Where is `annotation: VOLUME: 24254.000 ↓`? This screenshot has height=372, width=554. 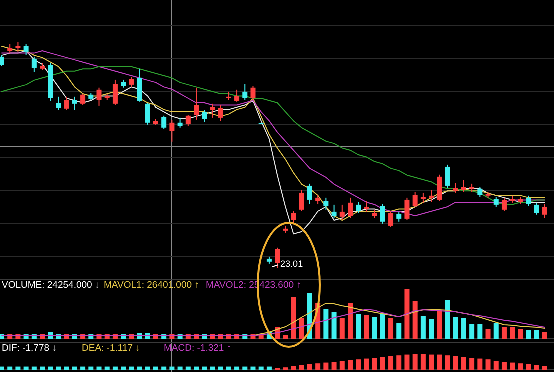
annotation: VOLUME: 24254.000 ↓ is located at coordinates (51, 285).